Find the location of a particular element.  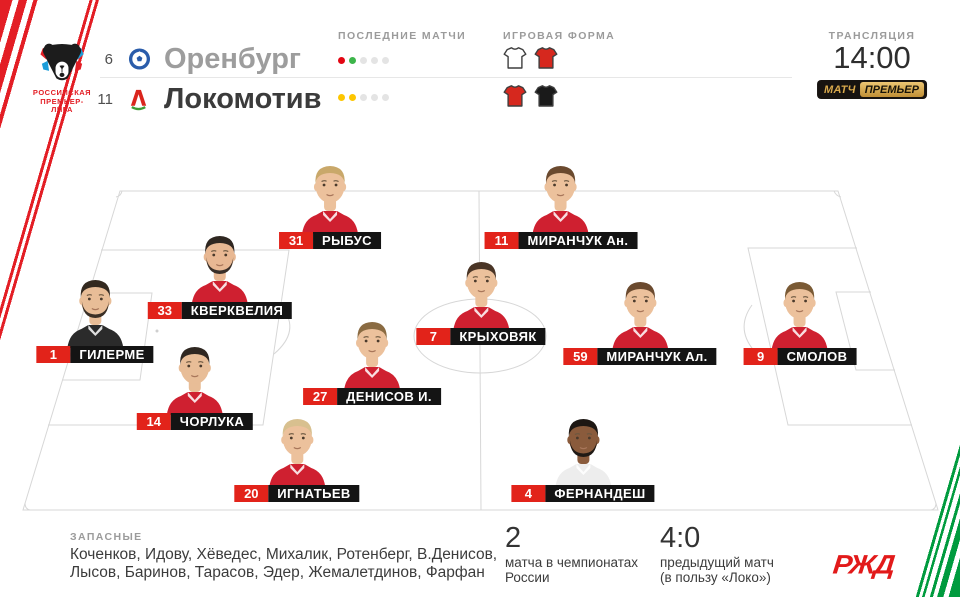

pitch-left-penalty-spot is located at coordinates (157, 331).